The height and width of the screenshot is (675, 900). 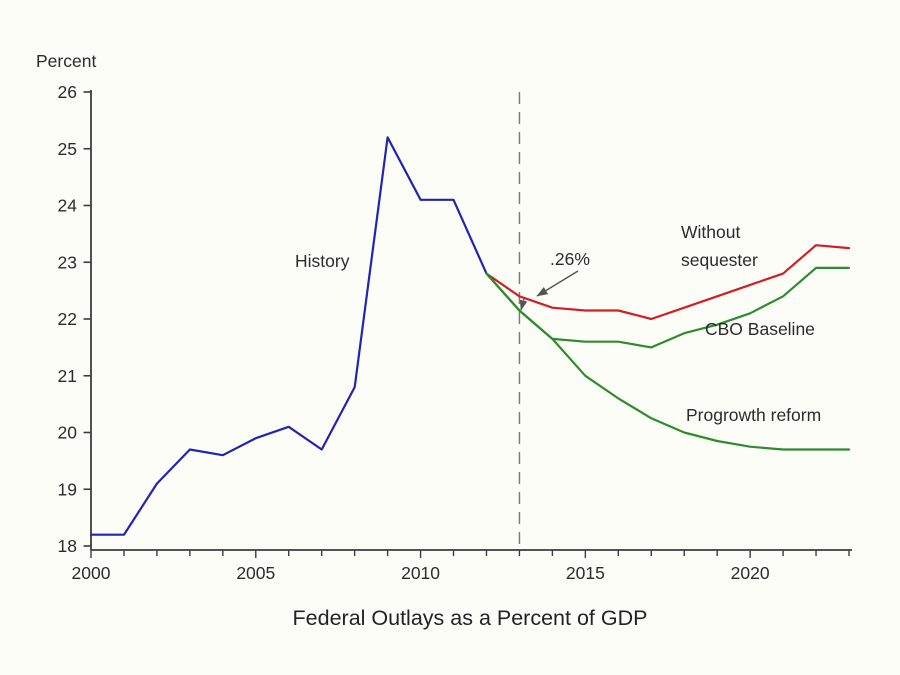 What do you see at coordinates (754, 415) in the screenshot?
I see `annotation-progrowth-reform: Progrowth reform` at bounding box center [754, 415].